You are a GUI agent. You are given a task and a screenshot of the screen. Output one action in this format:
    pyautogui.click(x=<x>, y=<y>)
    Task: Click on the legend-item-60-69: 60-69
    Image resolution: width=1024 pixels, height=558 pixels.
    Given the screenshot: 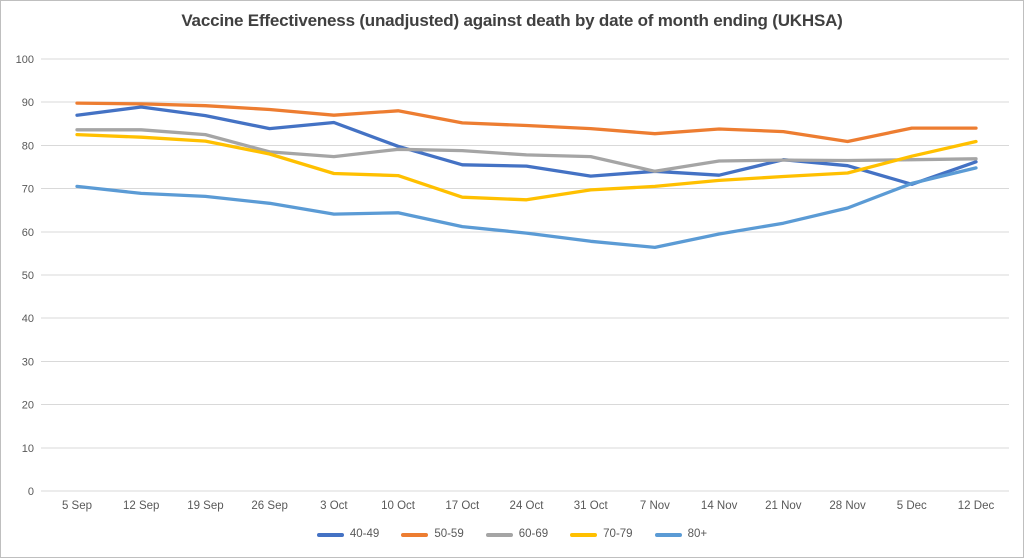 What is the action you would take?
    pyautogui.click(x=517, y=534)
    